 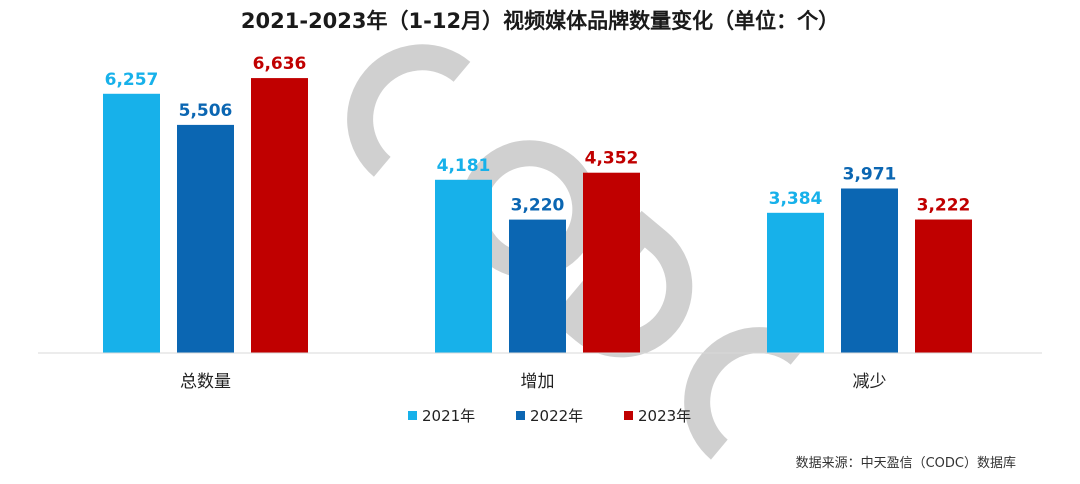 I want to click on category-label-3: 减少, so click(x=870, y=382).